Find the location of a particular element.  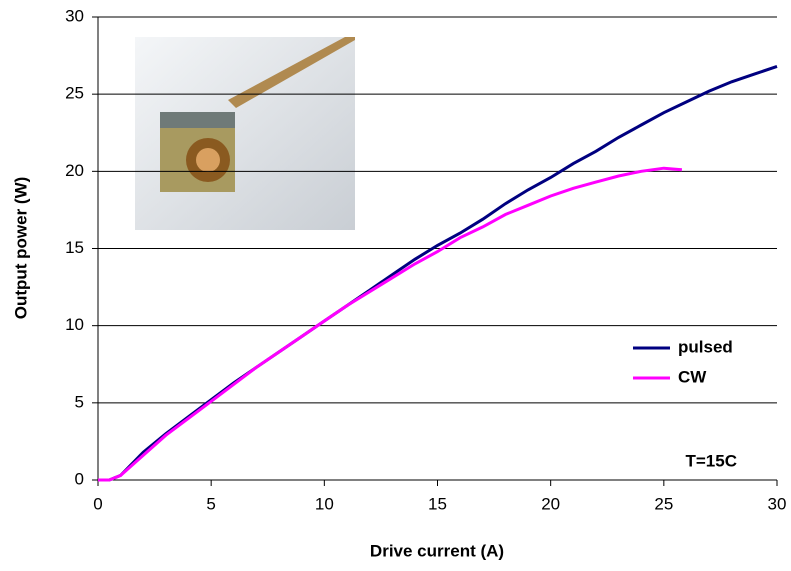

y-tick-label: 30 is located at coordinates (74, 15).